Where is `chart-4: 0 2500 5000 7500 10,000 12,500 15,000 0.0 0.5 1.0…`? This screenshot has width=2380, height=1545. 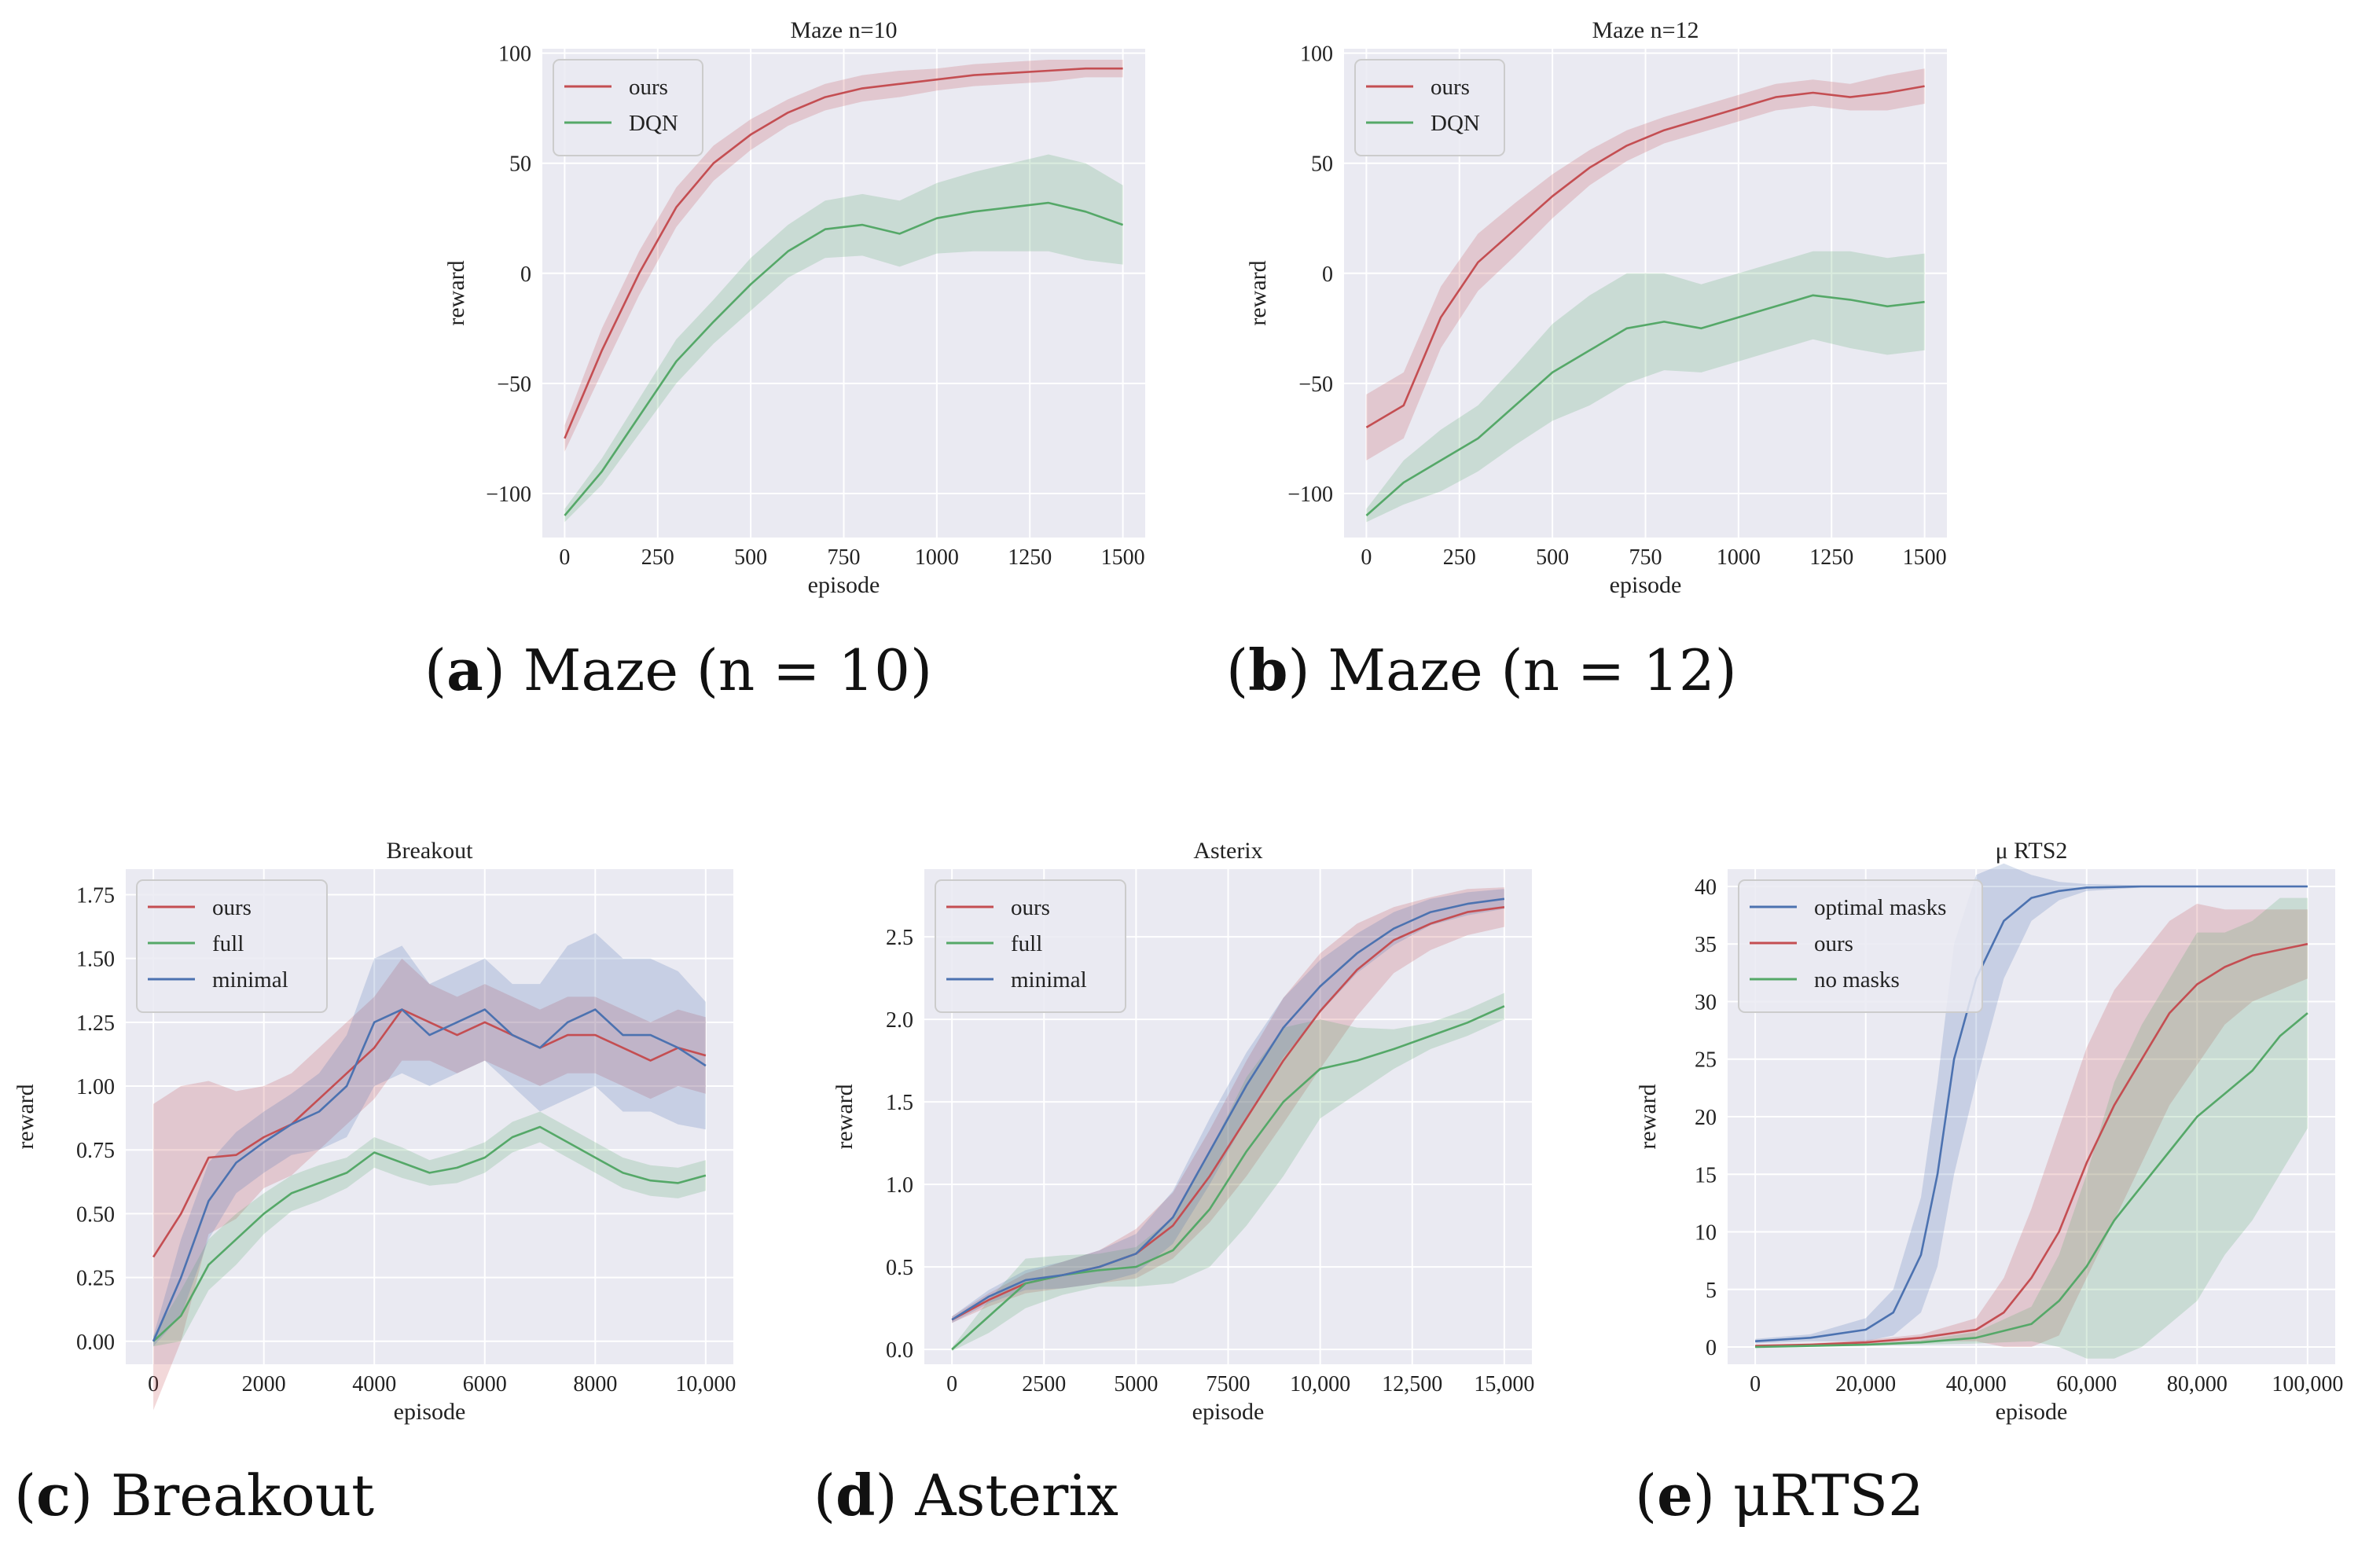
chart-4: 0 2500 5000 7500 10,000 12,500 15,000 0.0 0.5 1.0… is located at coordinates (1183, 1131).